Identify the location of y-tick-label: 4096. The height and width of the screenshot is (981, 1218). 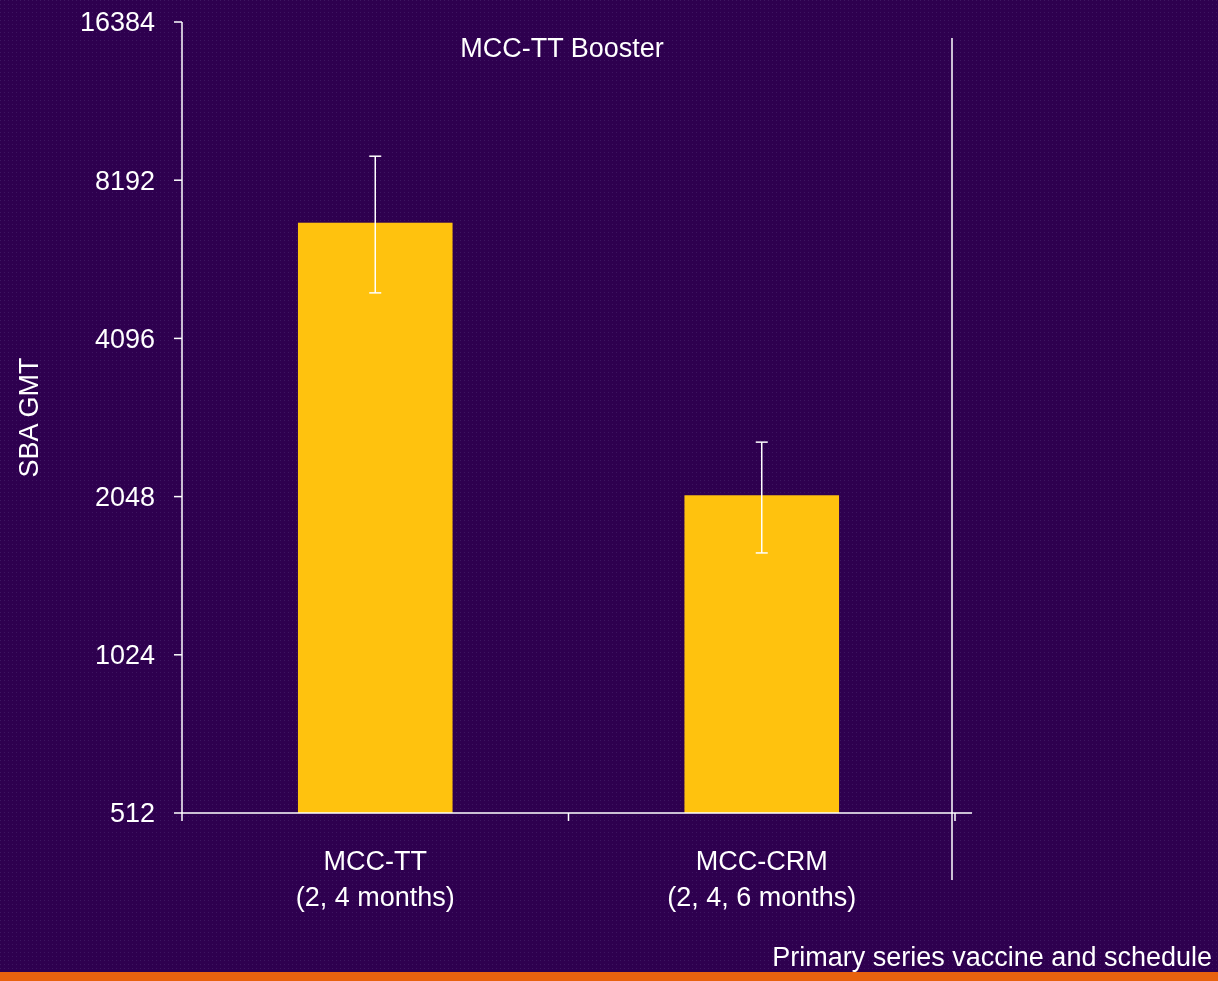
(124, 338).